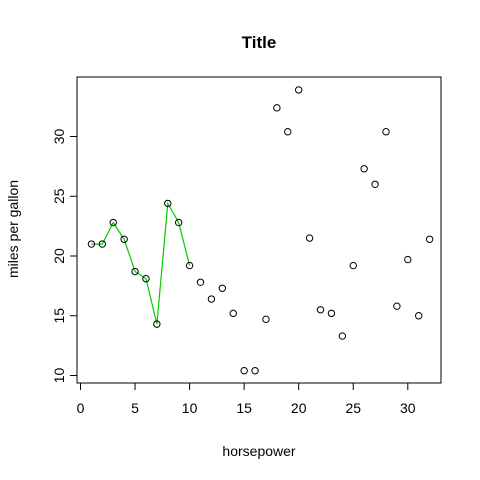  What do you see at coordinates (258, 451) in the screenshot?
I see `x-axis-label: horsepower` at bounding box center [258, 451].